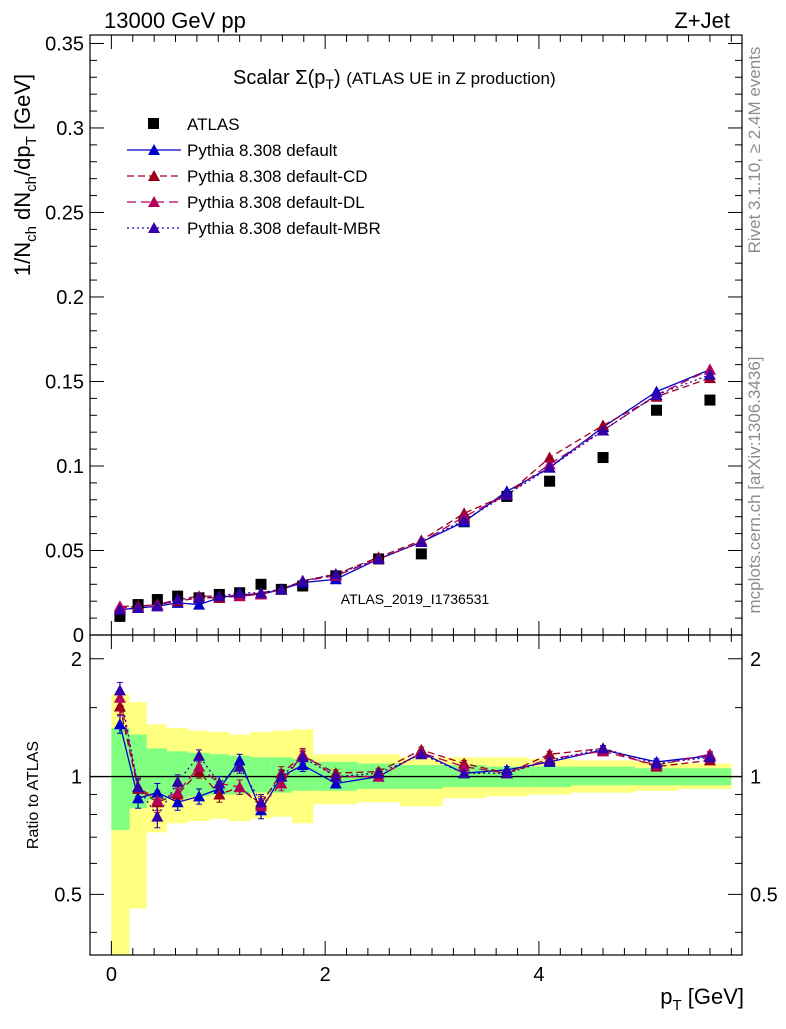  Describe the element at coordinates (755, 660) in the screenshot. I see `ratio-ytick-label-right: 2` at that location.